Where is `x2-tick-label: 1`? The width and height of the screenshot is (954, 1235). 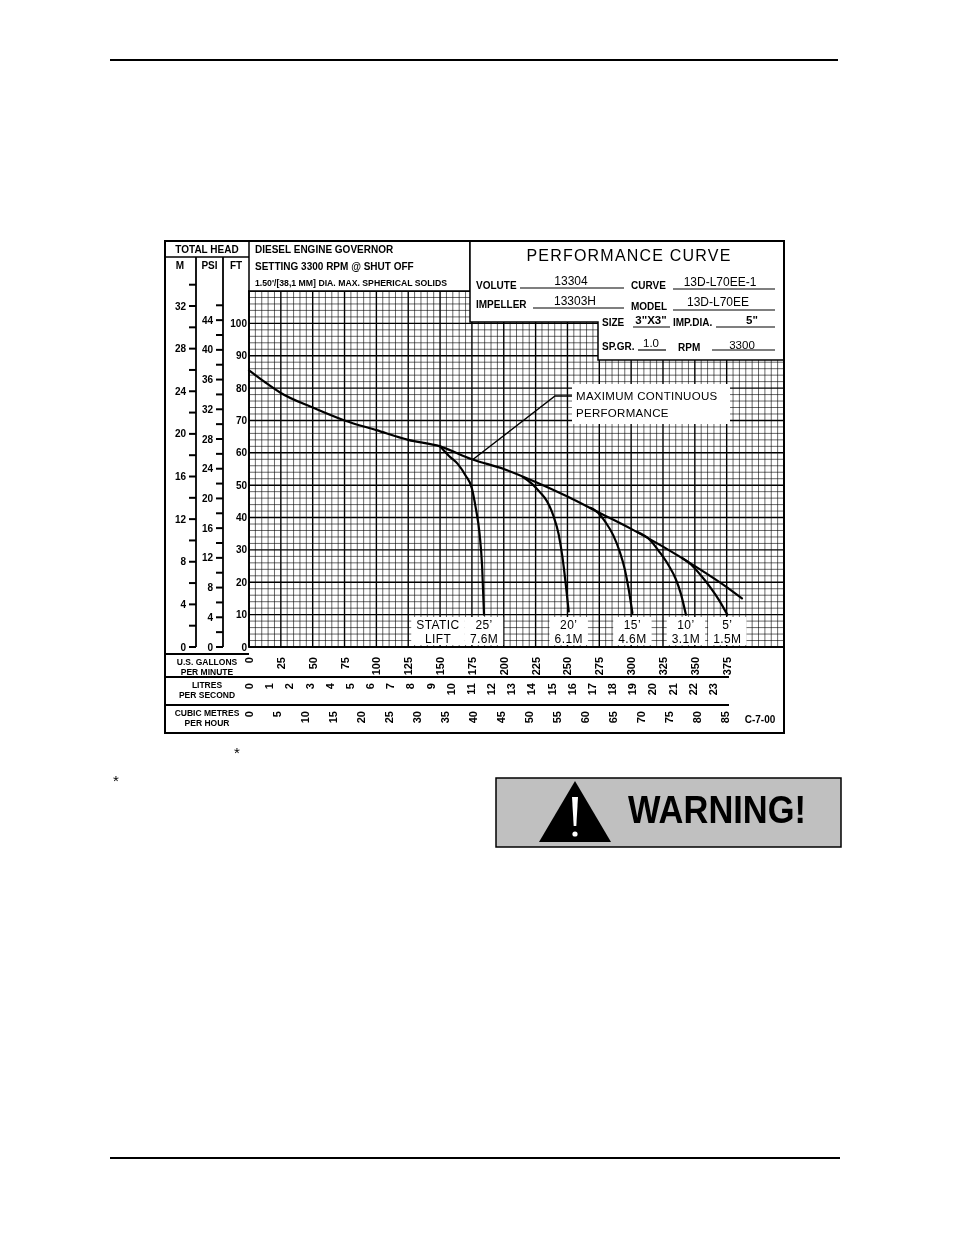
x2-tick-label: 1 is located at coordinates (269, 686).